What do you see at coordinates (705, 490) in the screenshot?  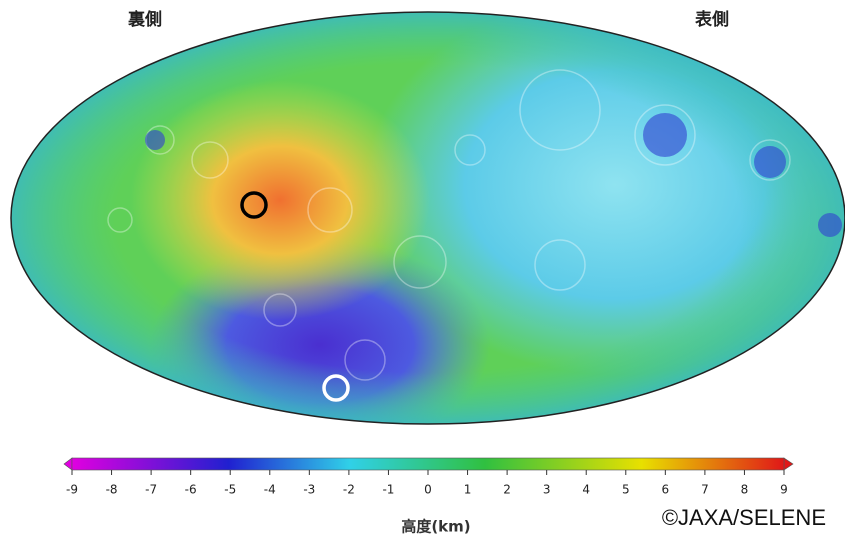 I see `colorbar-tick-label: 7` at bounding box center [705, 490].